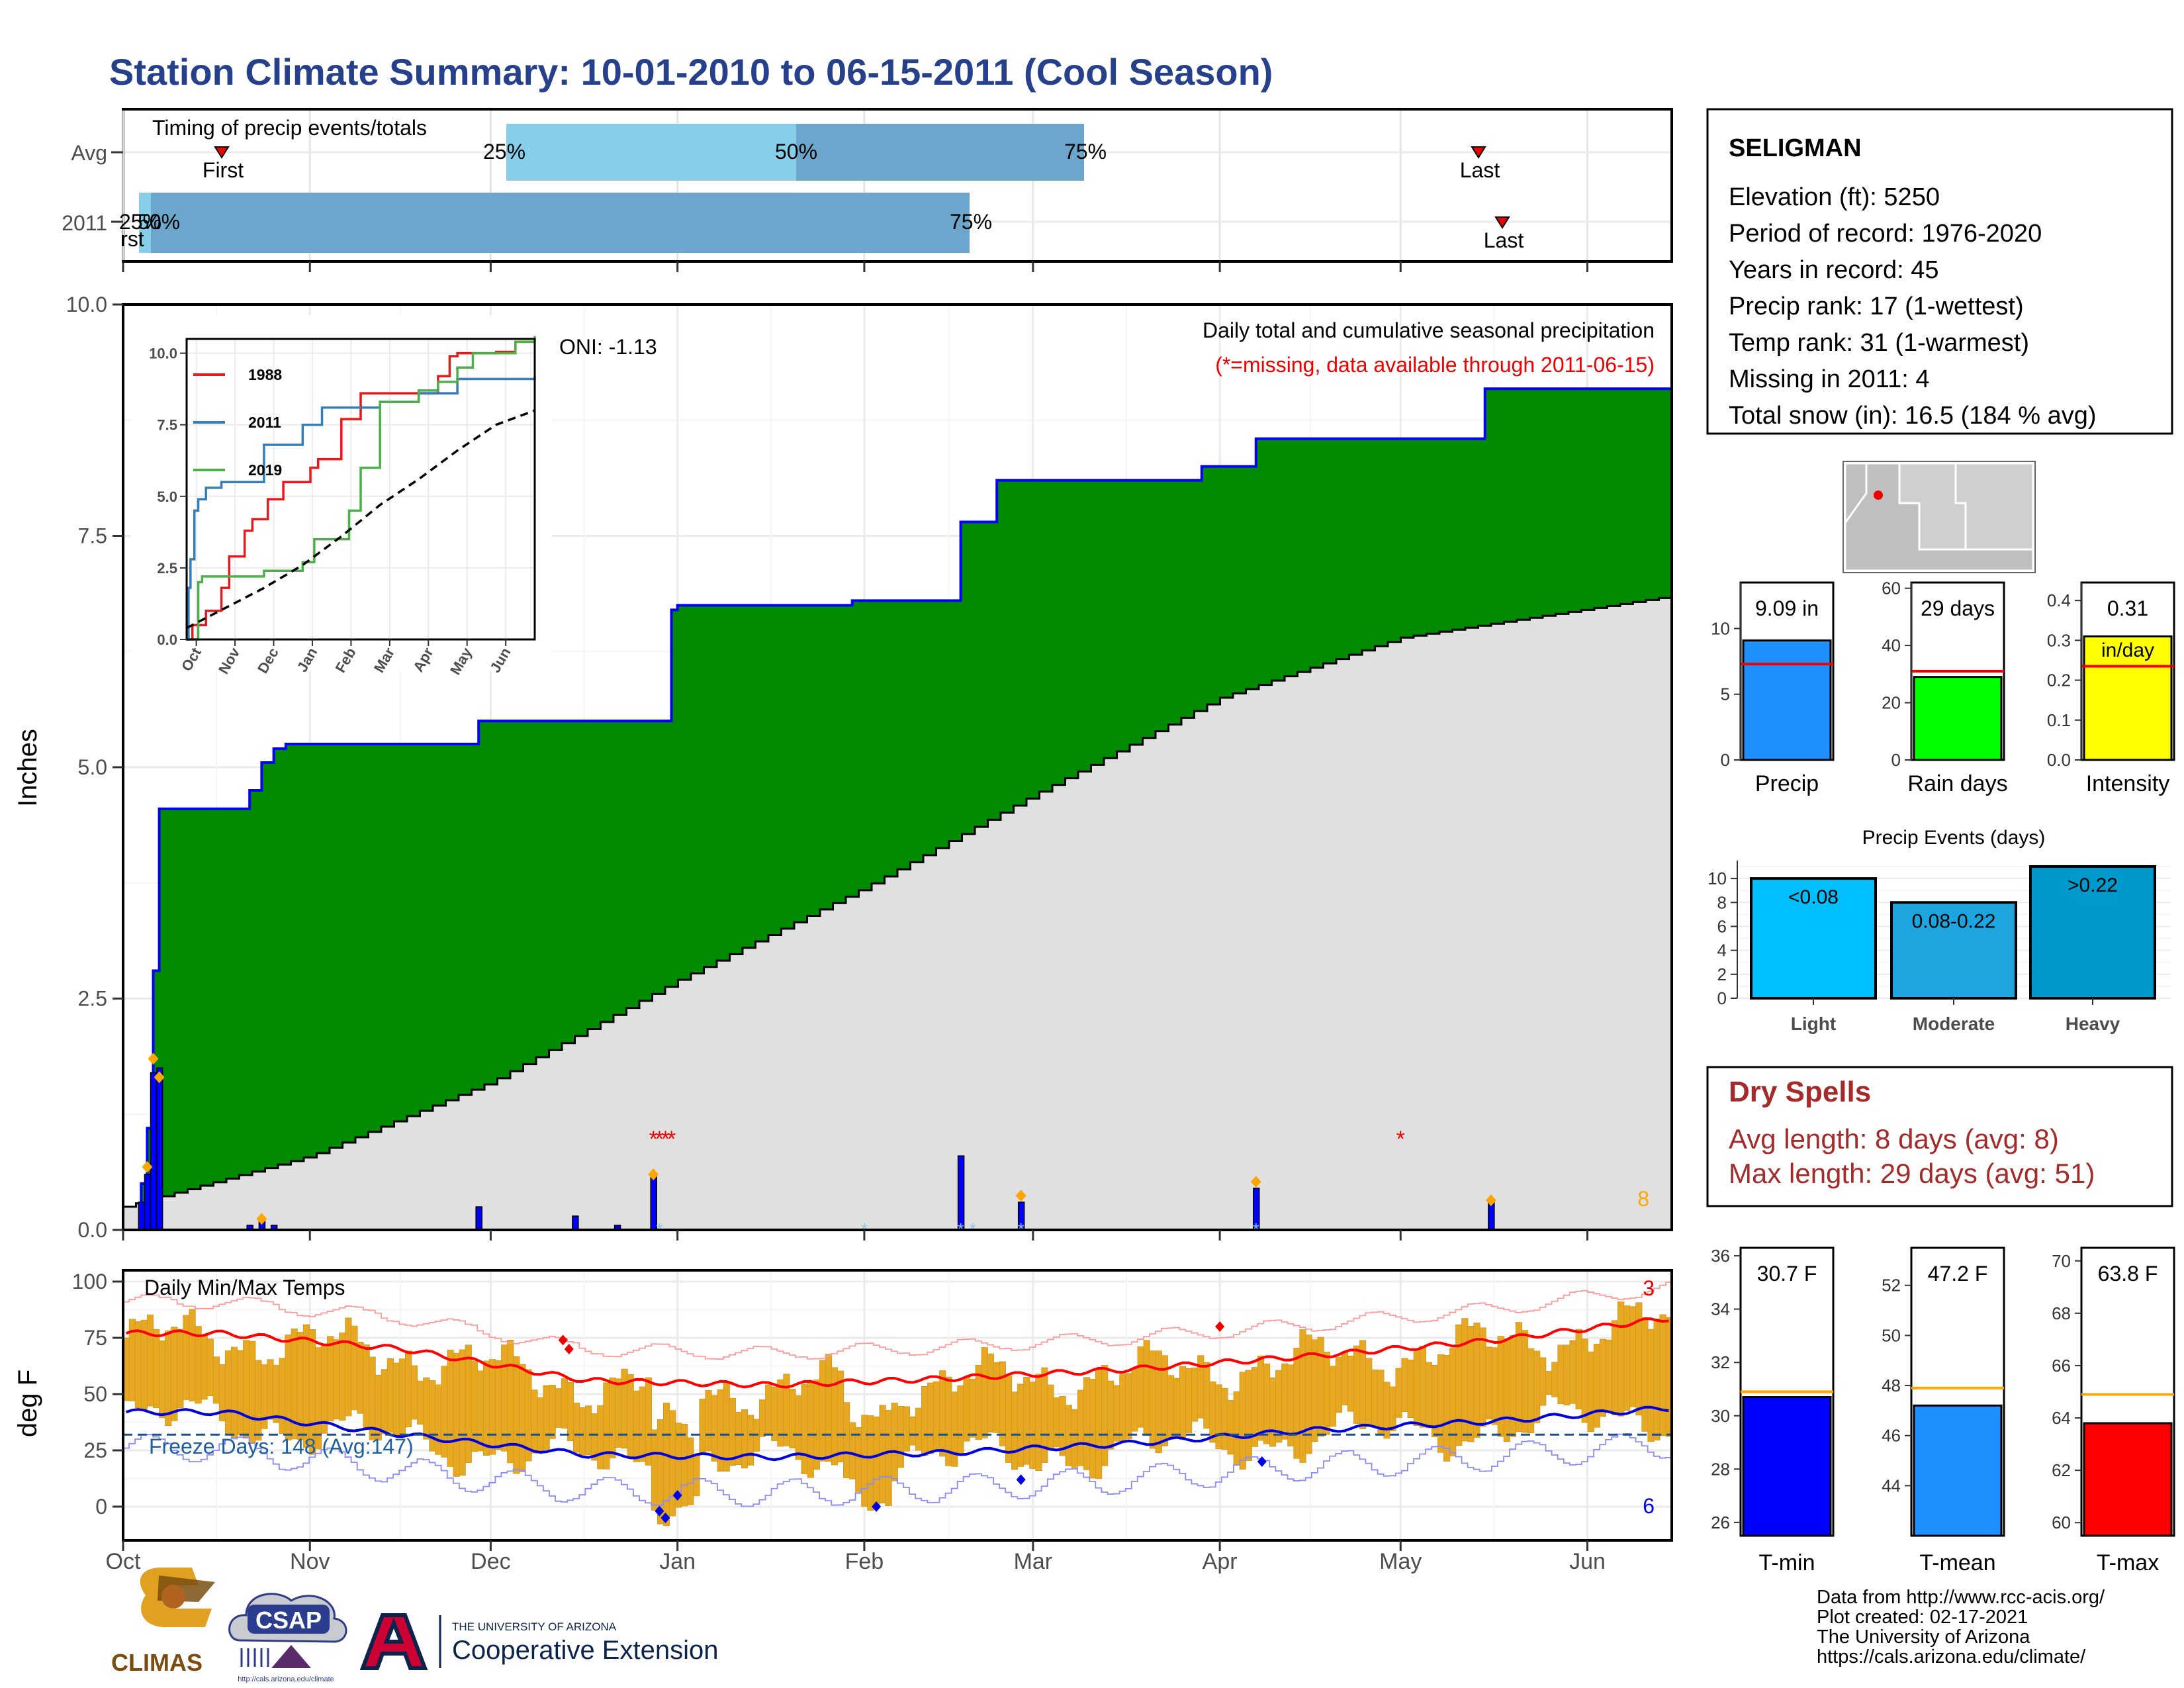  I want to click on dry-spells-frame, so click(1940, 1136).